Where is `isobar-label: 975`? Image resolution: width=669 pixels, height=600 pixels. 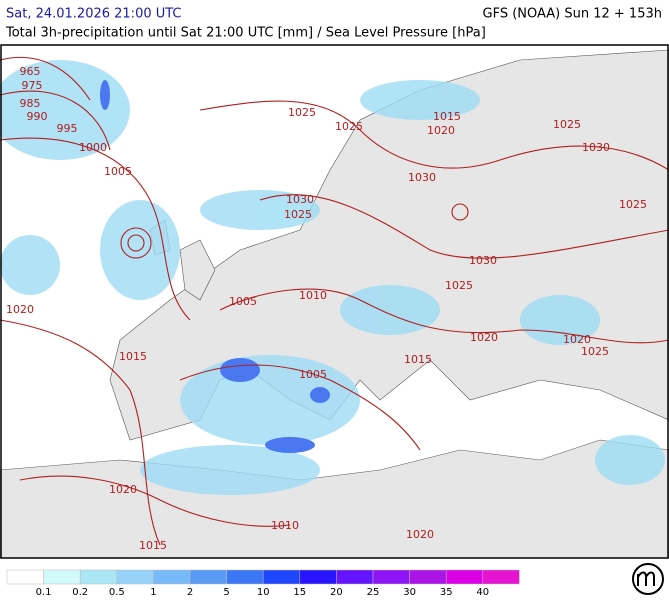 isobar-label: 975 is located at coordinates (32, 85).